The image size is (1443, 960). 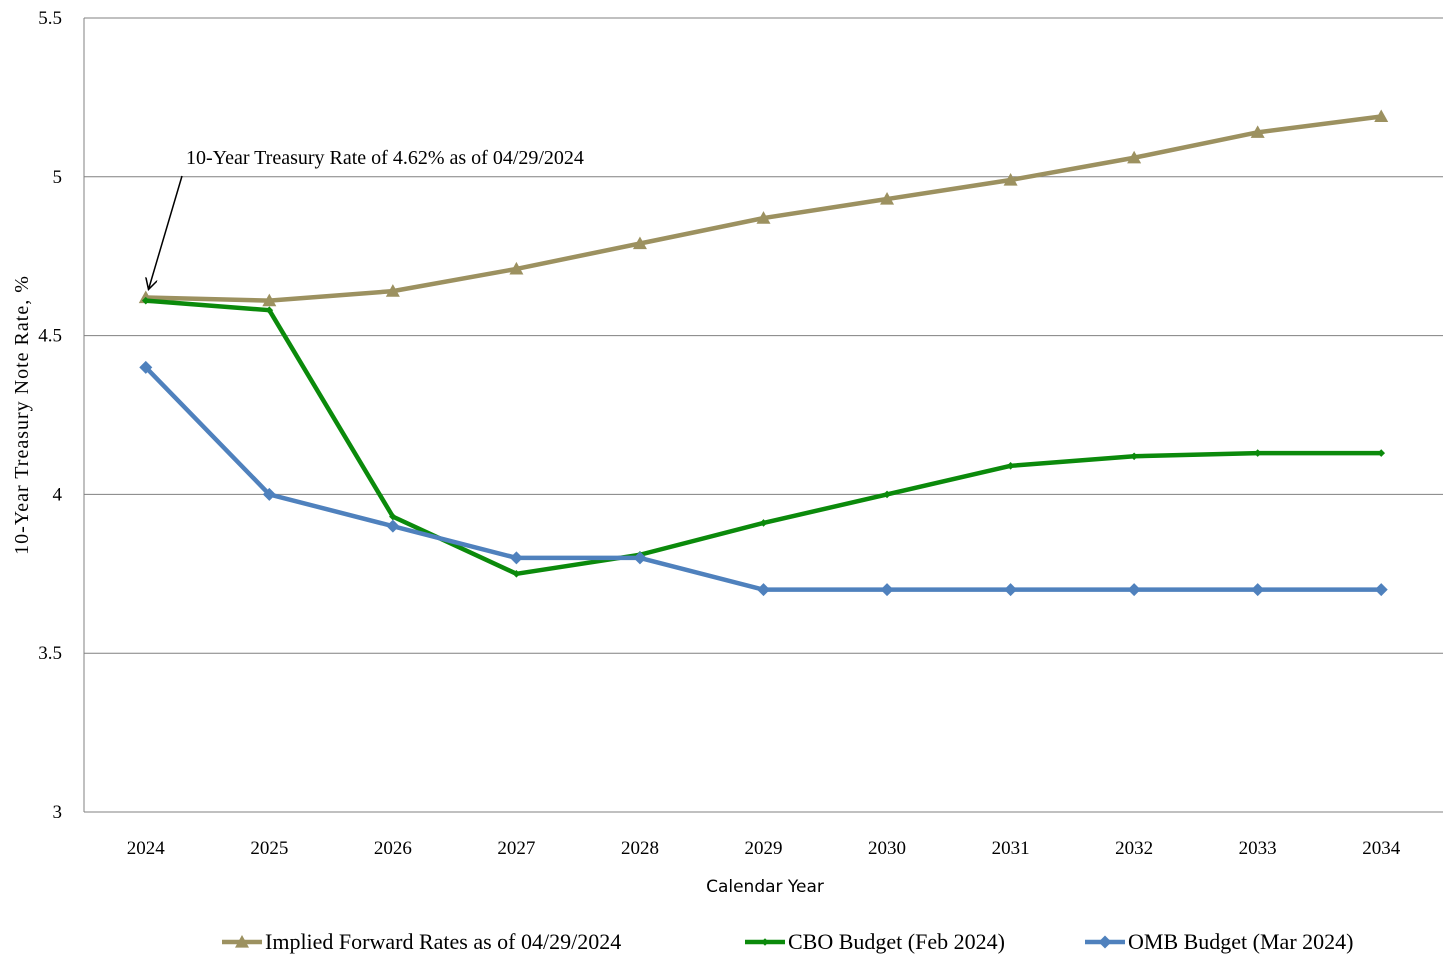 I want to click on y-tick-label: 4, so click(x=58, y=494).